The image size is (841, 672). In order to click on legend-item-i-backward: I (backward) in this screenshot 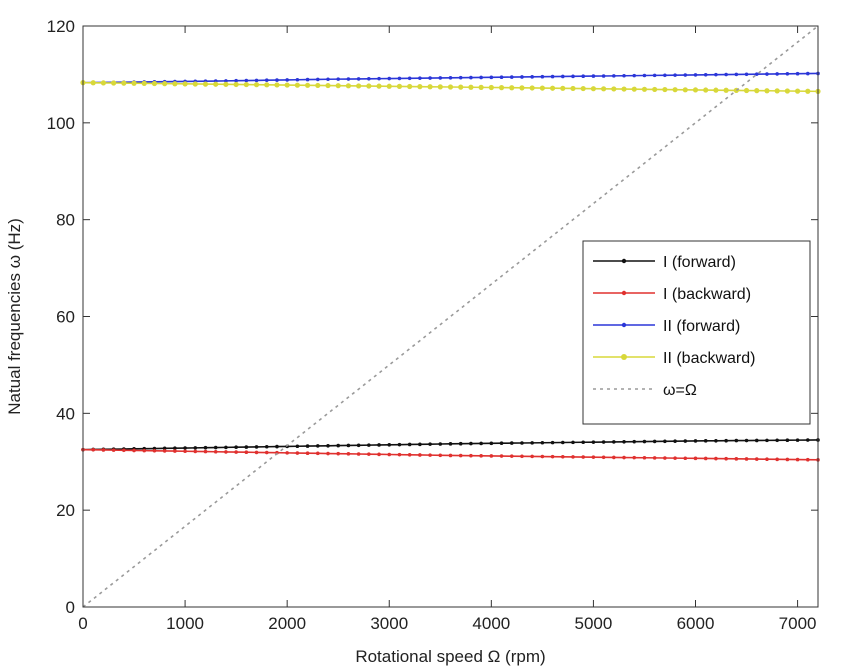, I will do `click(672, 294)`.